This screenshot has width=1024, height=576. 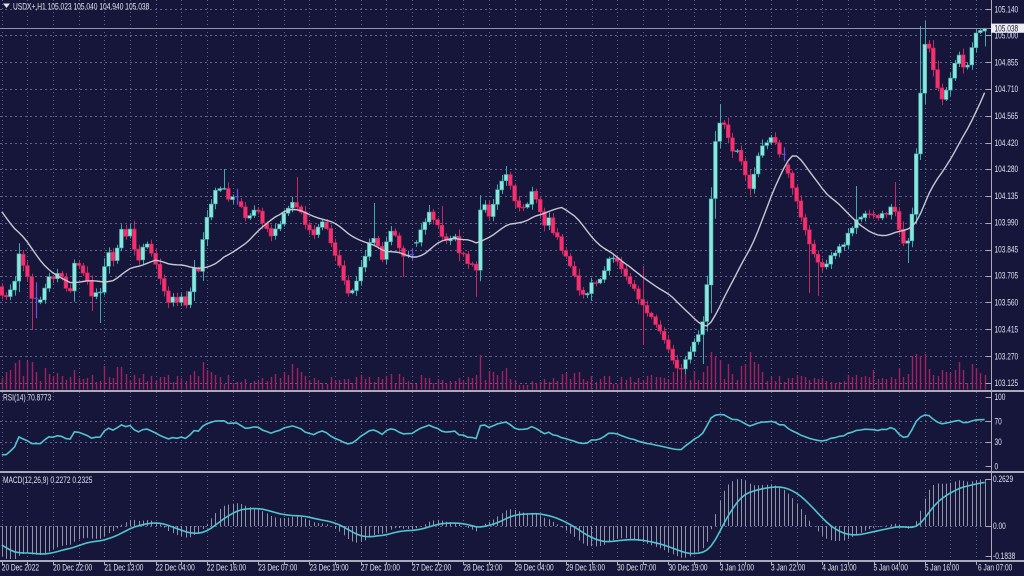 I want to click on svg-text: 105.140, so click(x=1007, y=9).